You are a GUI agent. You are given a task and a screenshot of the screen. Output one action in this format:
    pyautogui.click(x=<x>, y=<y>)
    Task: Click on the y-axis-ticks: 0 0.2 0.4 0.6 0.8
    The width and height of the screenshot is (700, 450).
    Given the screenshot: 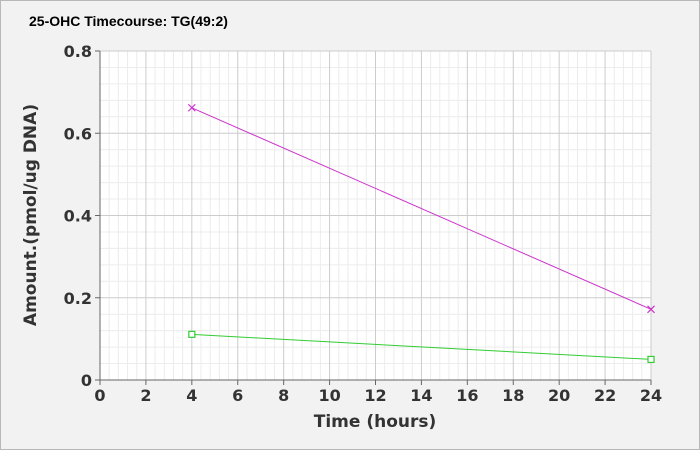 What is the action you would take?
    pyautogui.click(x=82, y=216)
    